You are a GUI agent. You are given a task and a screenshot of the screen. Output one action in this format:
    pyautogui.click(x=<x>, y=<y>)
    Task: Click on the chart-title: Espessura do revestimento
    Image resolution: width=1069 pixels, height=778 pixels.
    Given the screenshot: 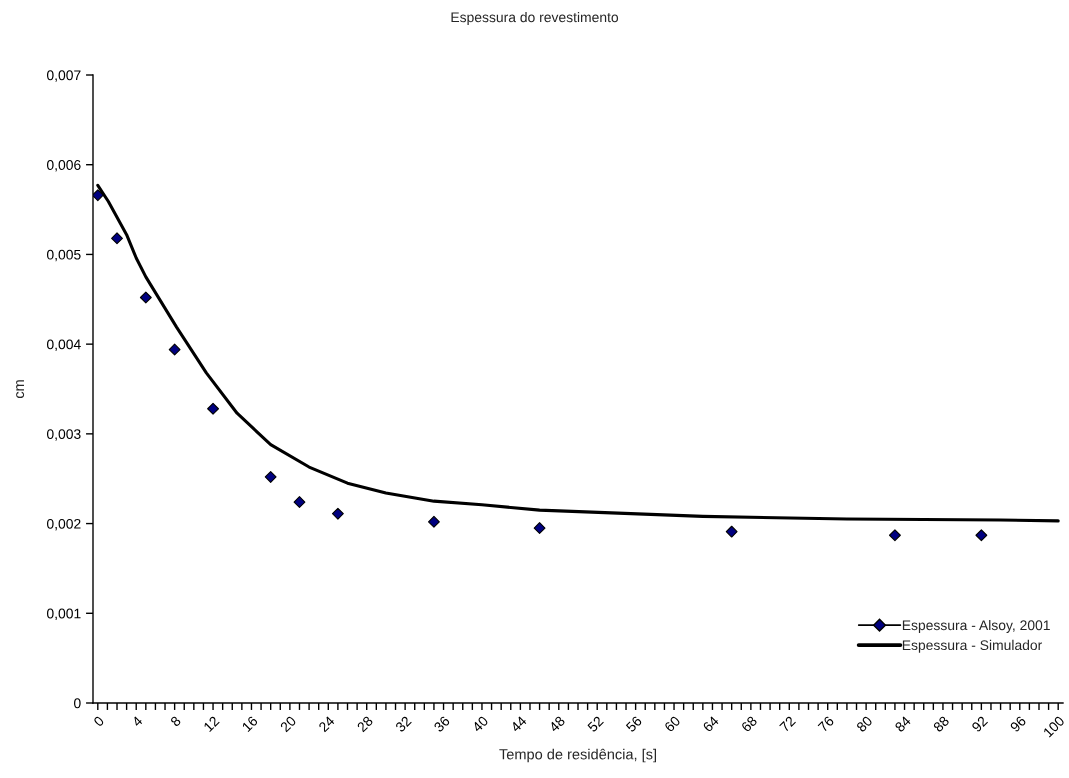 What is the action you would take?
    pyautogui.click(x=535, y=18)
    